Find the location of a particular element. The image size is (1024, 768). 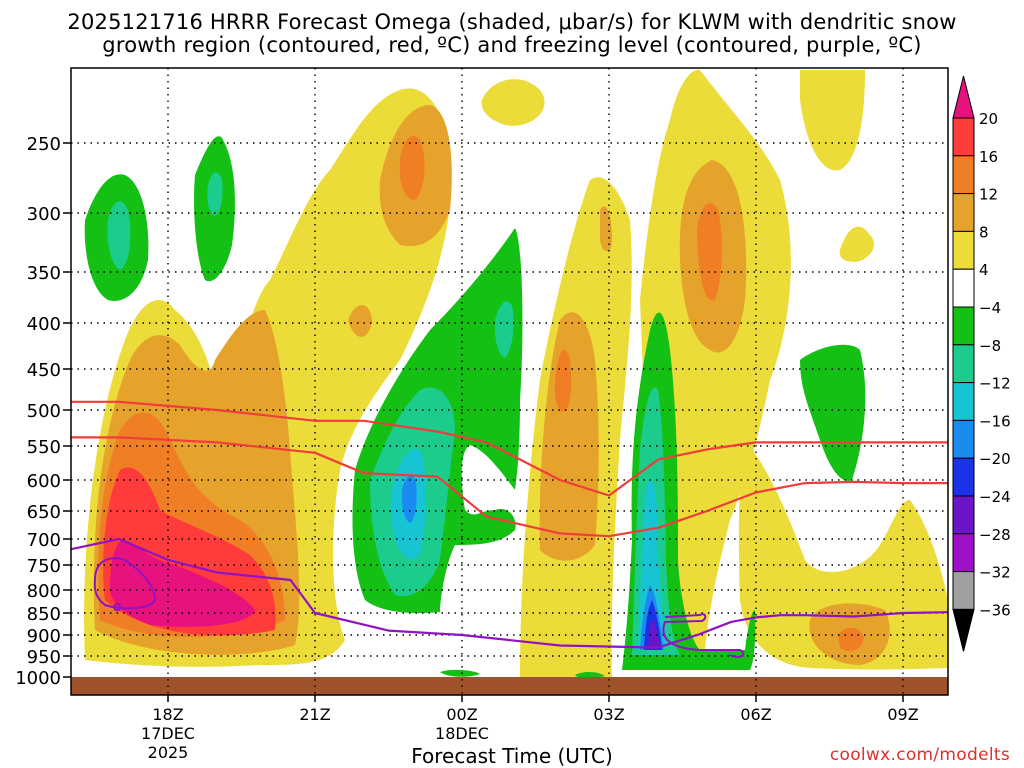

colorbar-label: −36 is located at coordinates (995, 610).